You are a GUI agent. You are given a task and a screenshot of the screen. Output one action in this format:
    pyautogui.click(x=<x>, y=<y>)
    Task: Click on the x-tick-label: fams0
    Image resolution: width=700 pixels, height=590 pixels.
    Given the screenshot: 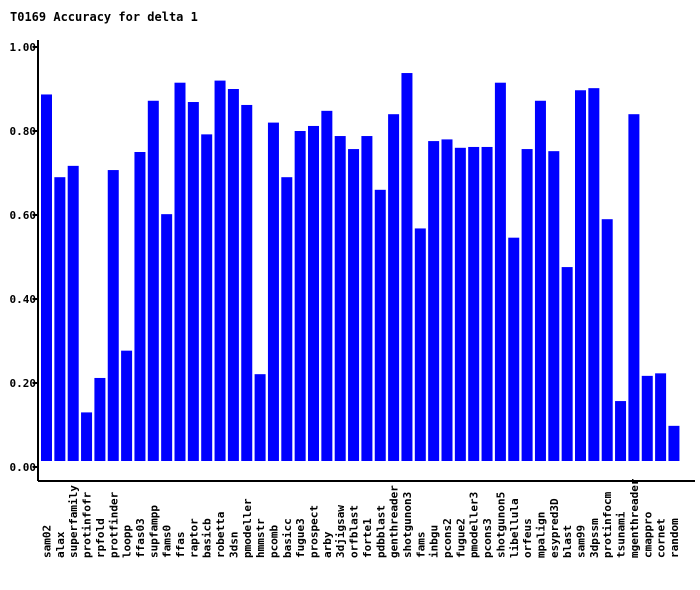 What is the action you would take?
    pyautogui.click(x=167, y=541)
    